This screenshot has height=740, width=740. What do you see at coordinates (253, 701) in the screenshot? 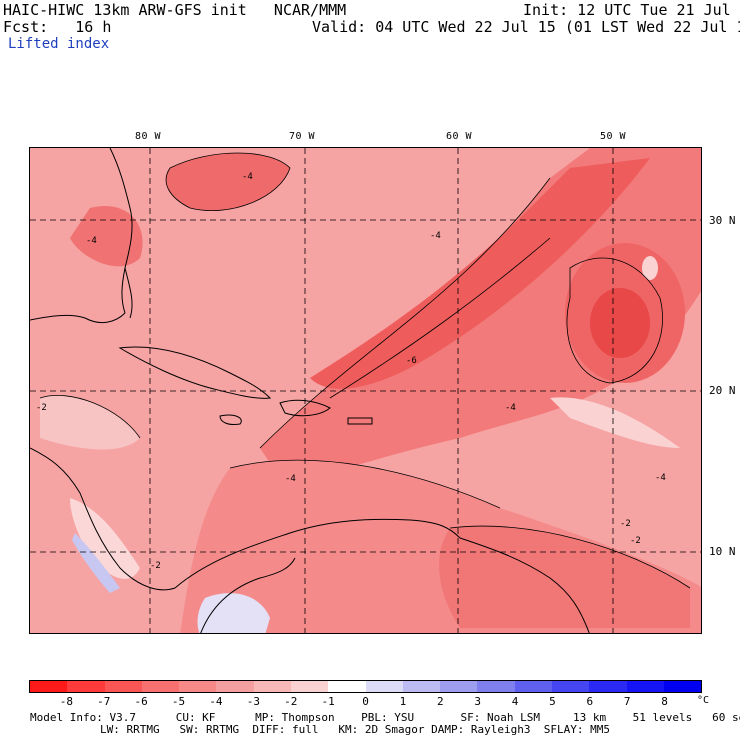
I see `colorbar-tick-label: -3` at bounding box center [253, 701].